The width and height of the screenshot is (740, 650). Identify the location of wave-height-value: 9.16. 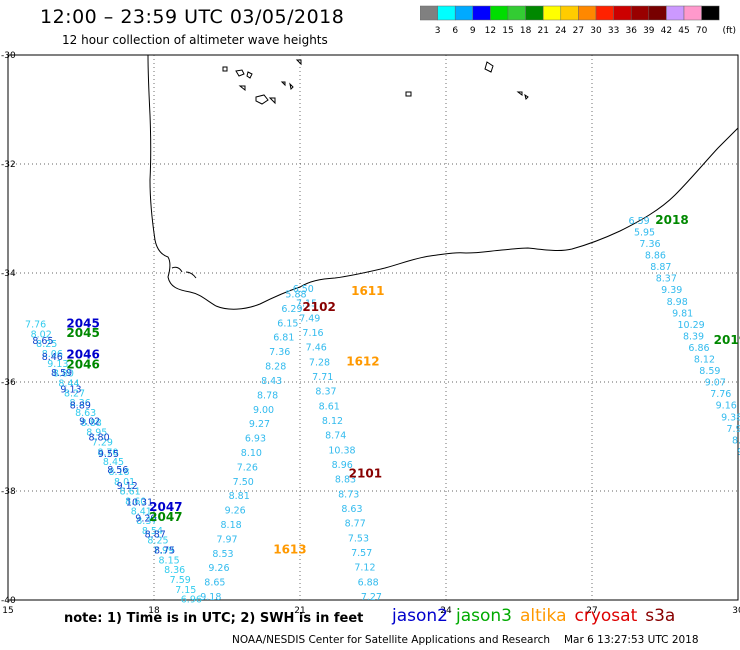
(726, 406).